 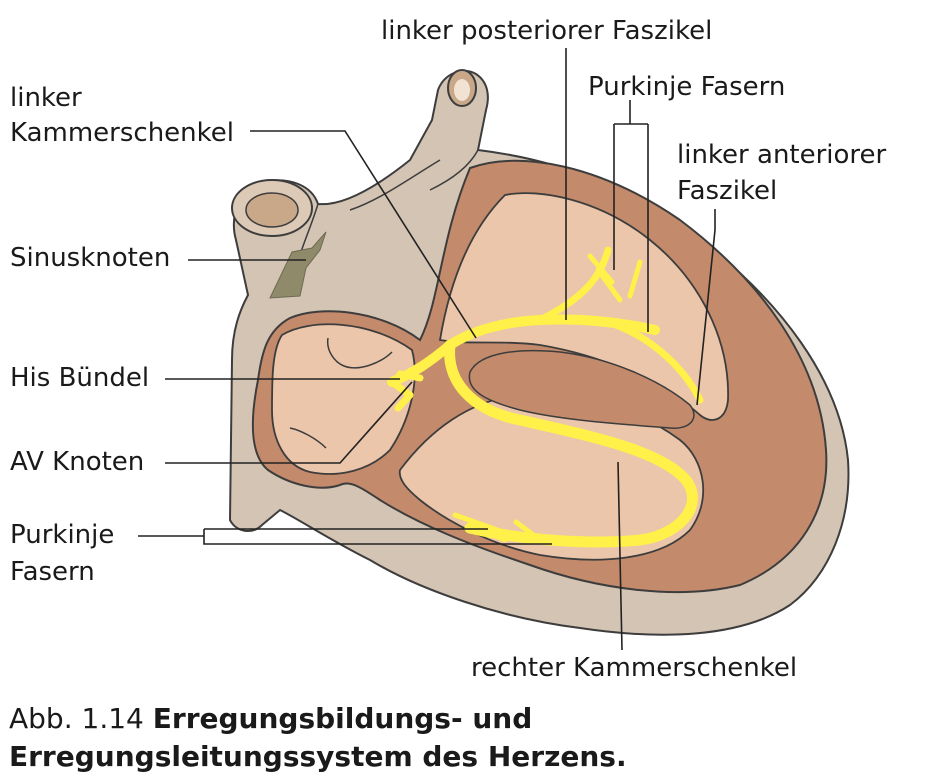 I want to click on left-anterior-fascicle-path, so click(x=650, y=360).